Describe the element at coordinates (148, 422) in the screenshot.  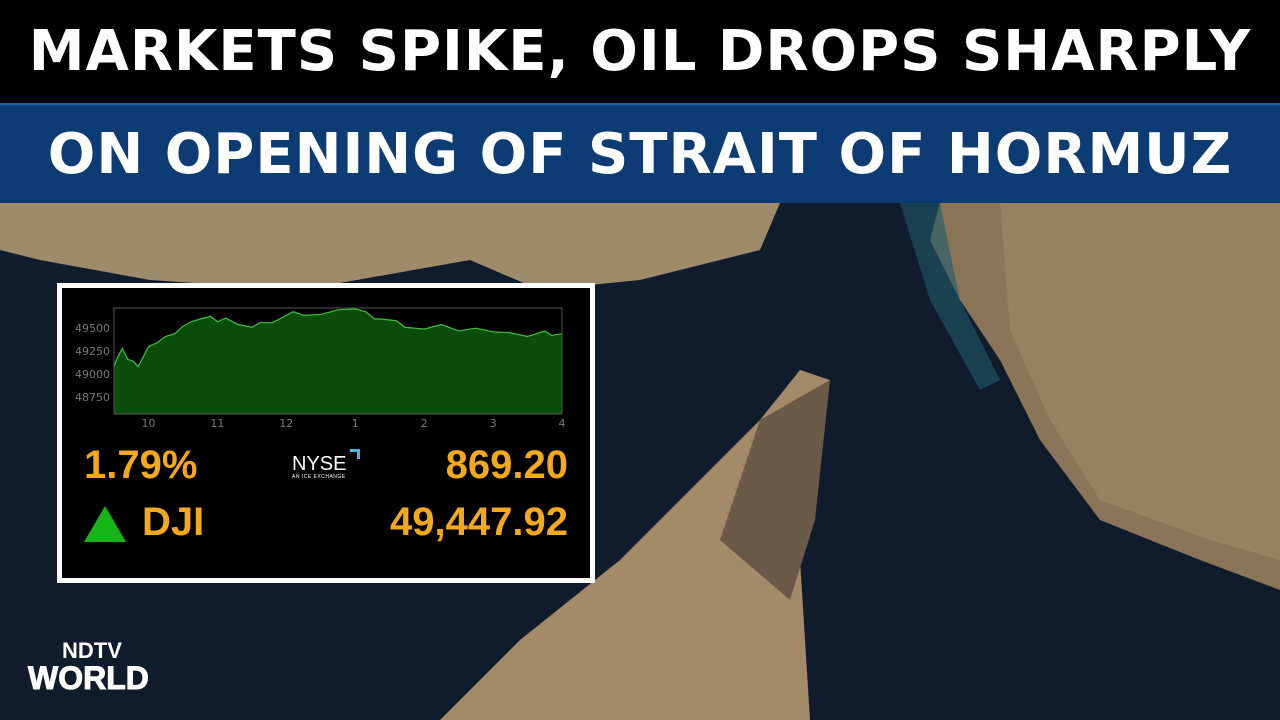
I see `x-tick-label: 10` at that location.